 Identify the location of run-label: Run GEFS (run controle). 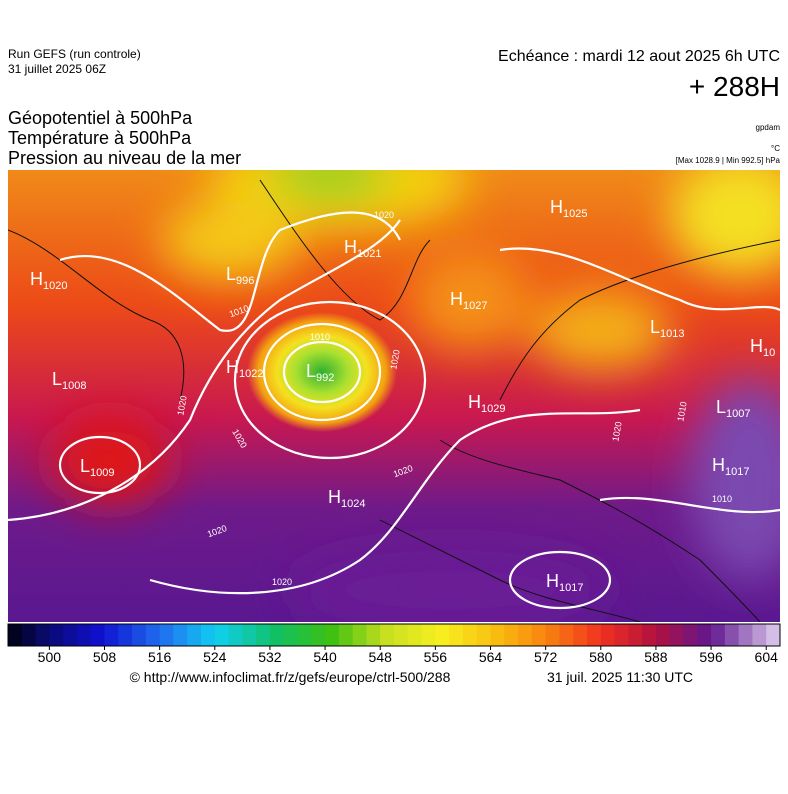
(74, 54).